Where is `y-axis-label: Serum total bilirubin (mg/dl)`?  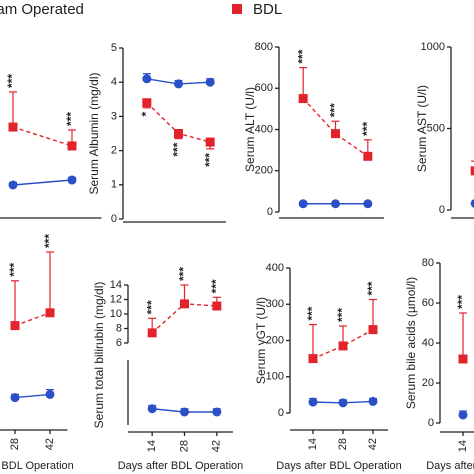 y-axis-label: Serum total bilirubin (mg/dl) is located at coordinates (99, 355).